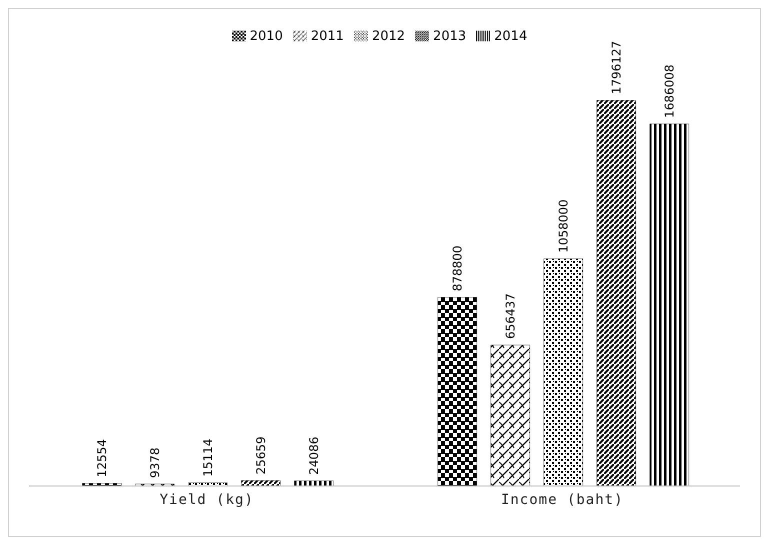 Image resolution: width=769 pixels, height=545 pixels. I want to click on data-label: 1796127, so click(616, 67).